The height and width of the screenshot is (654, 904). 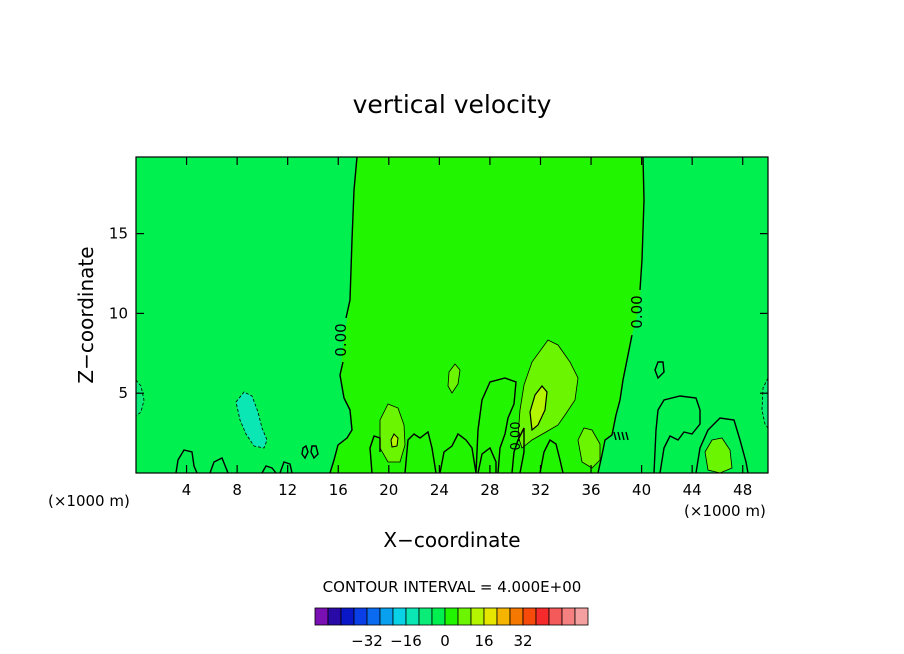 I want to click on colorbar-tick-label: 0, so click(x=445, y=641).